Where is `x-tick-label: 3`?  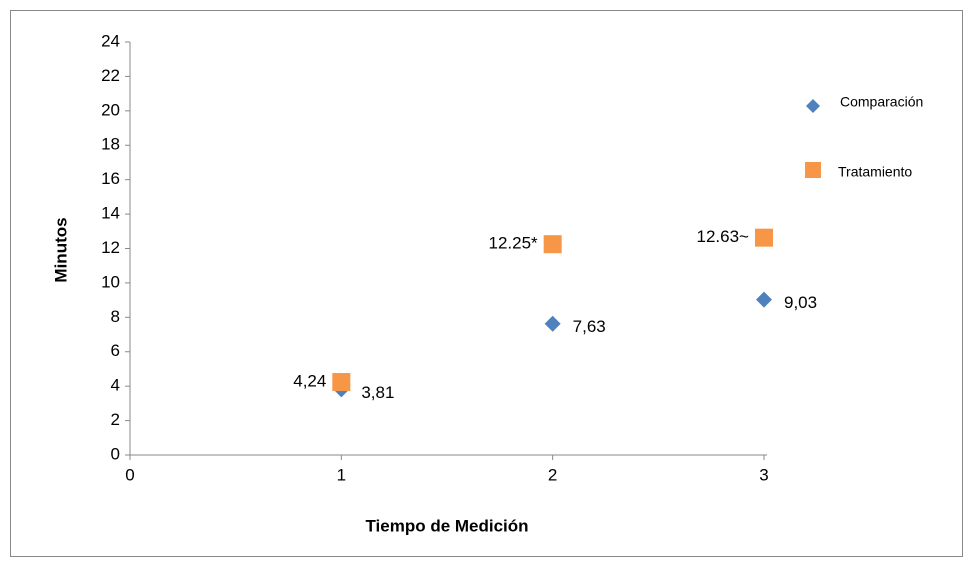
x-tick-label: 3 is located at coordinates (763, 474).